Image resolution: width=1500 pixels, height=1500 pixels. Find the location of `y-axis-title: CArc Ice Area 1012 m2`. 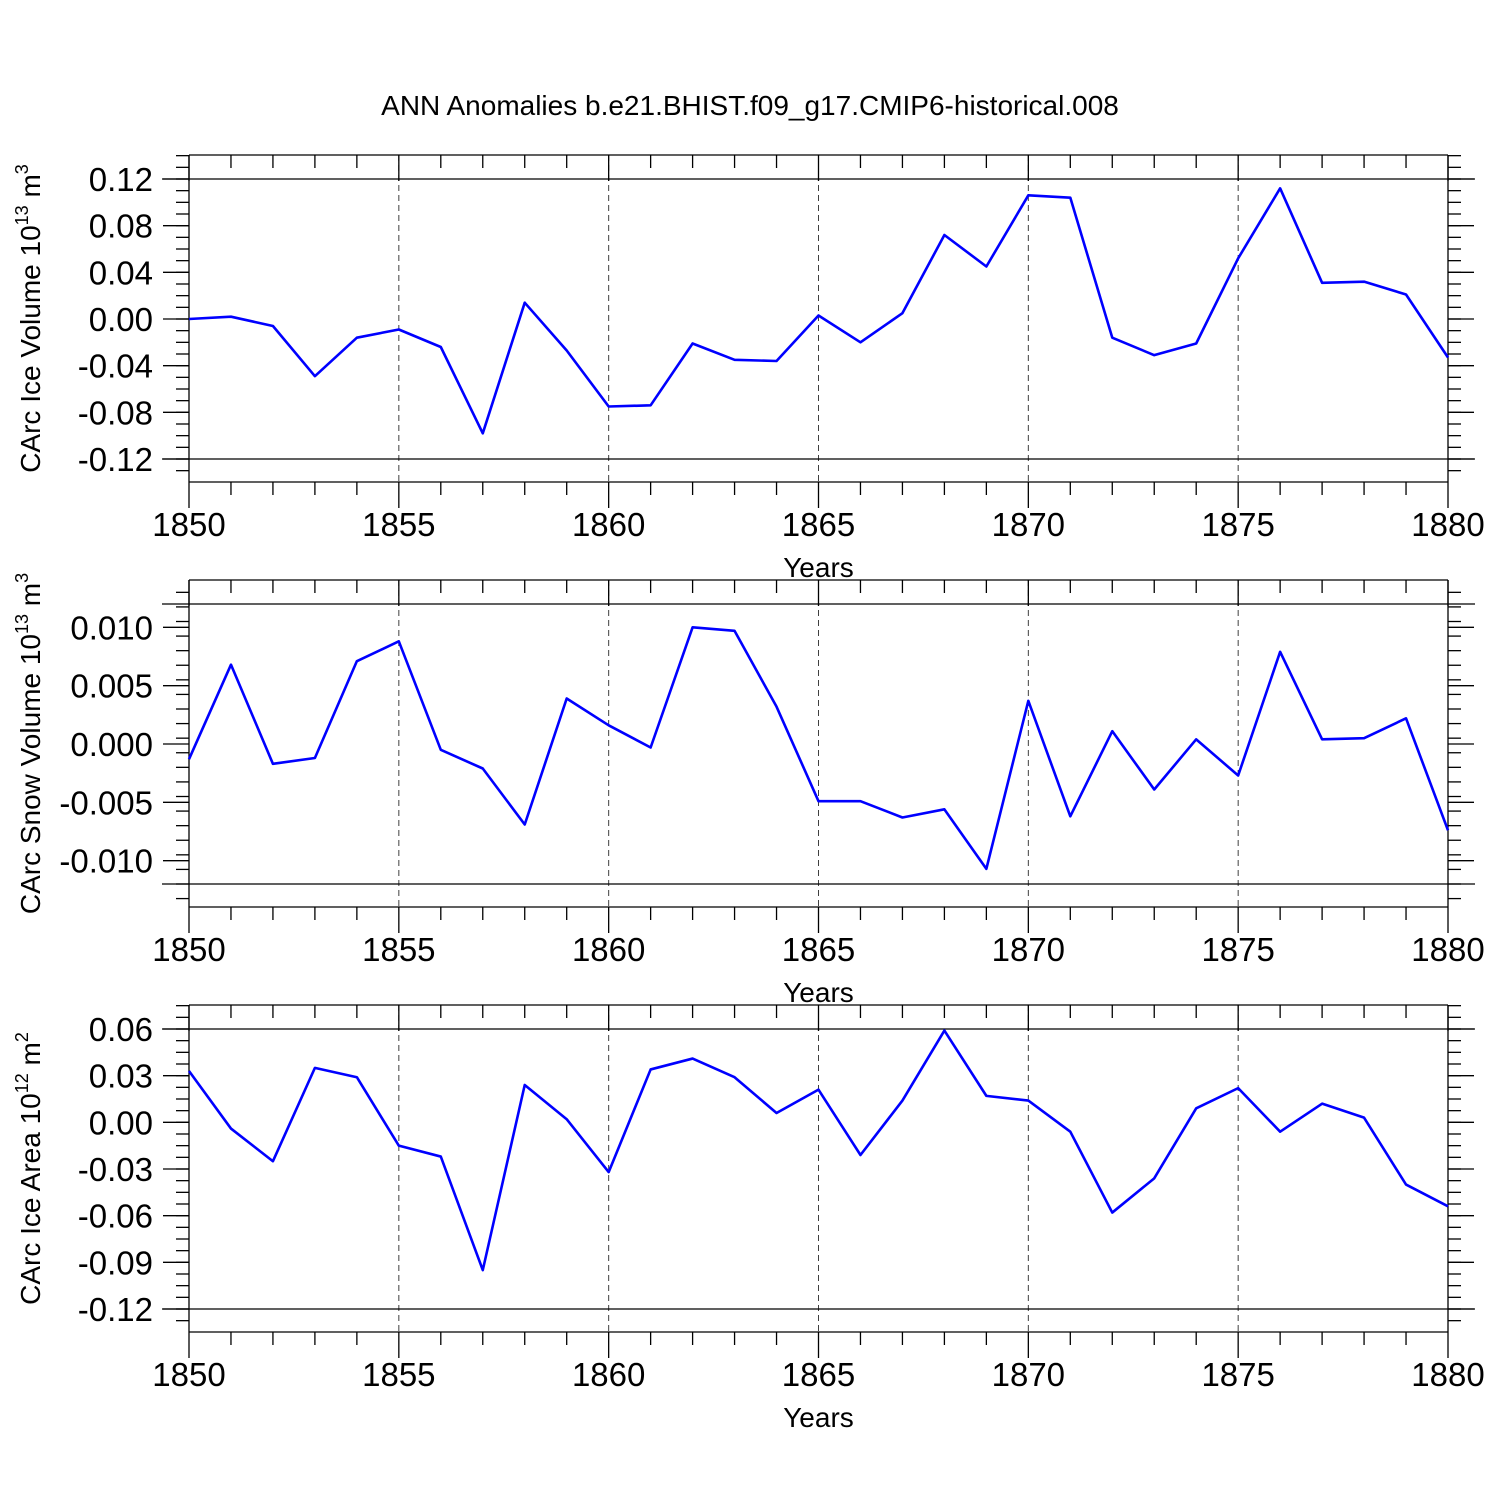

y-axis-title: CArc Ice Area 1012 m2 is located at coordinates (29, 1168).